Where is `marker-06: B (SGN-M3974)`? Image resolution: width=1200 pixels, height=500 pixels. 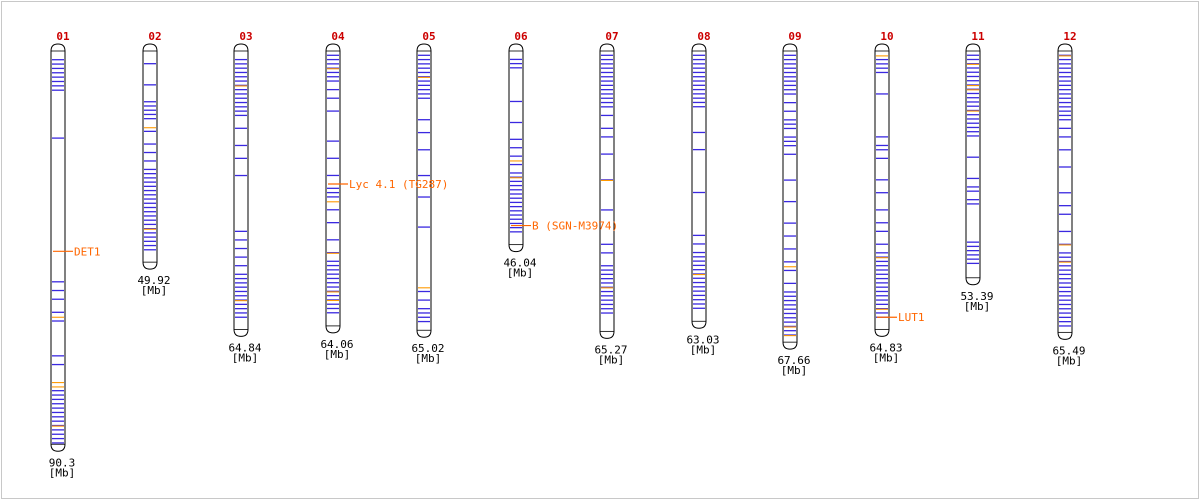
marker-06: B (SGN-M3974) is located at coordinates (564, 226).